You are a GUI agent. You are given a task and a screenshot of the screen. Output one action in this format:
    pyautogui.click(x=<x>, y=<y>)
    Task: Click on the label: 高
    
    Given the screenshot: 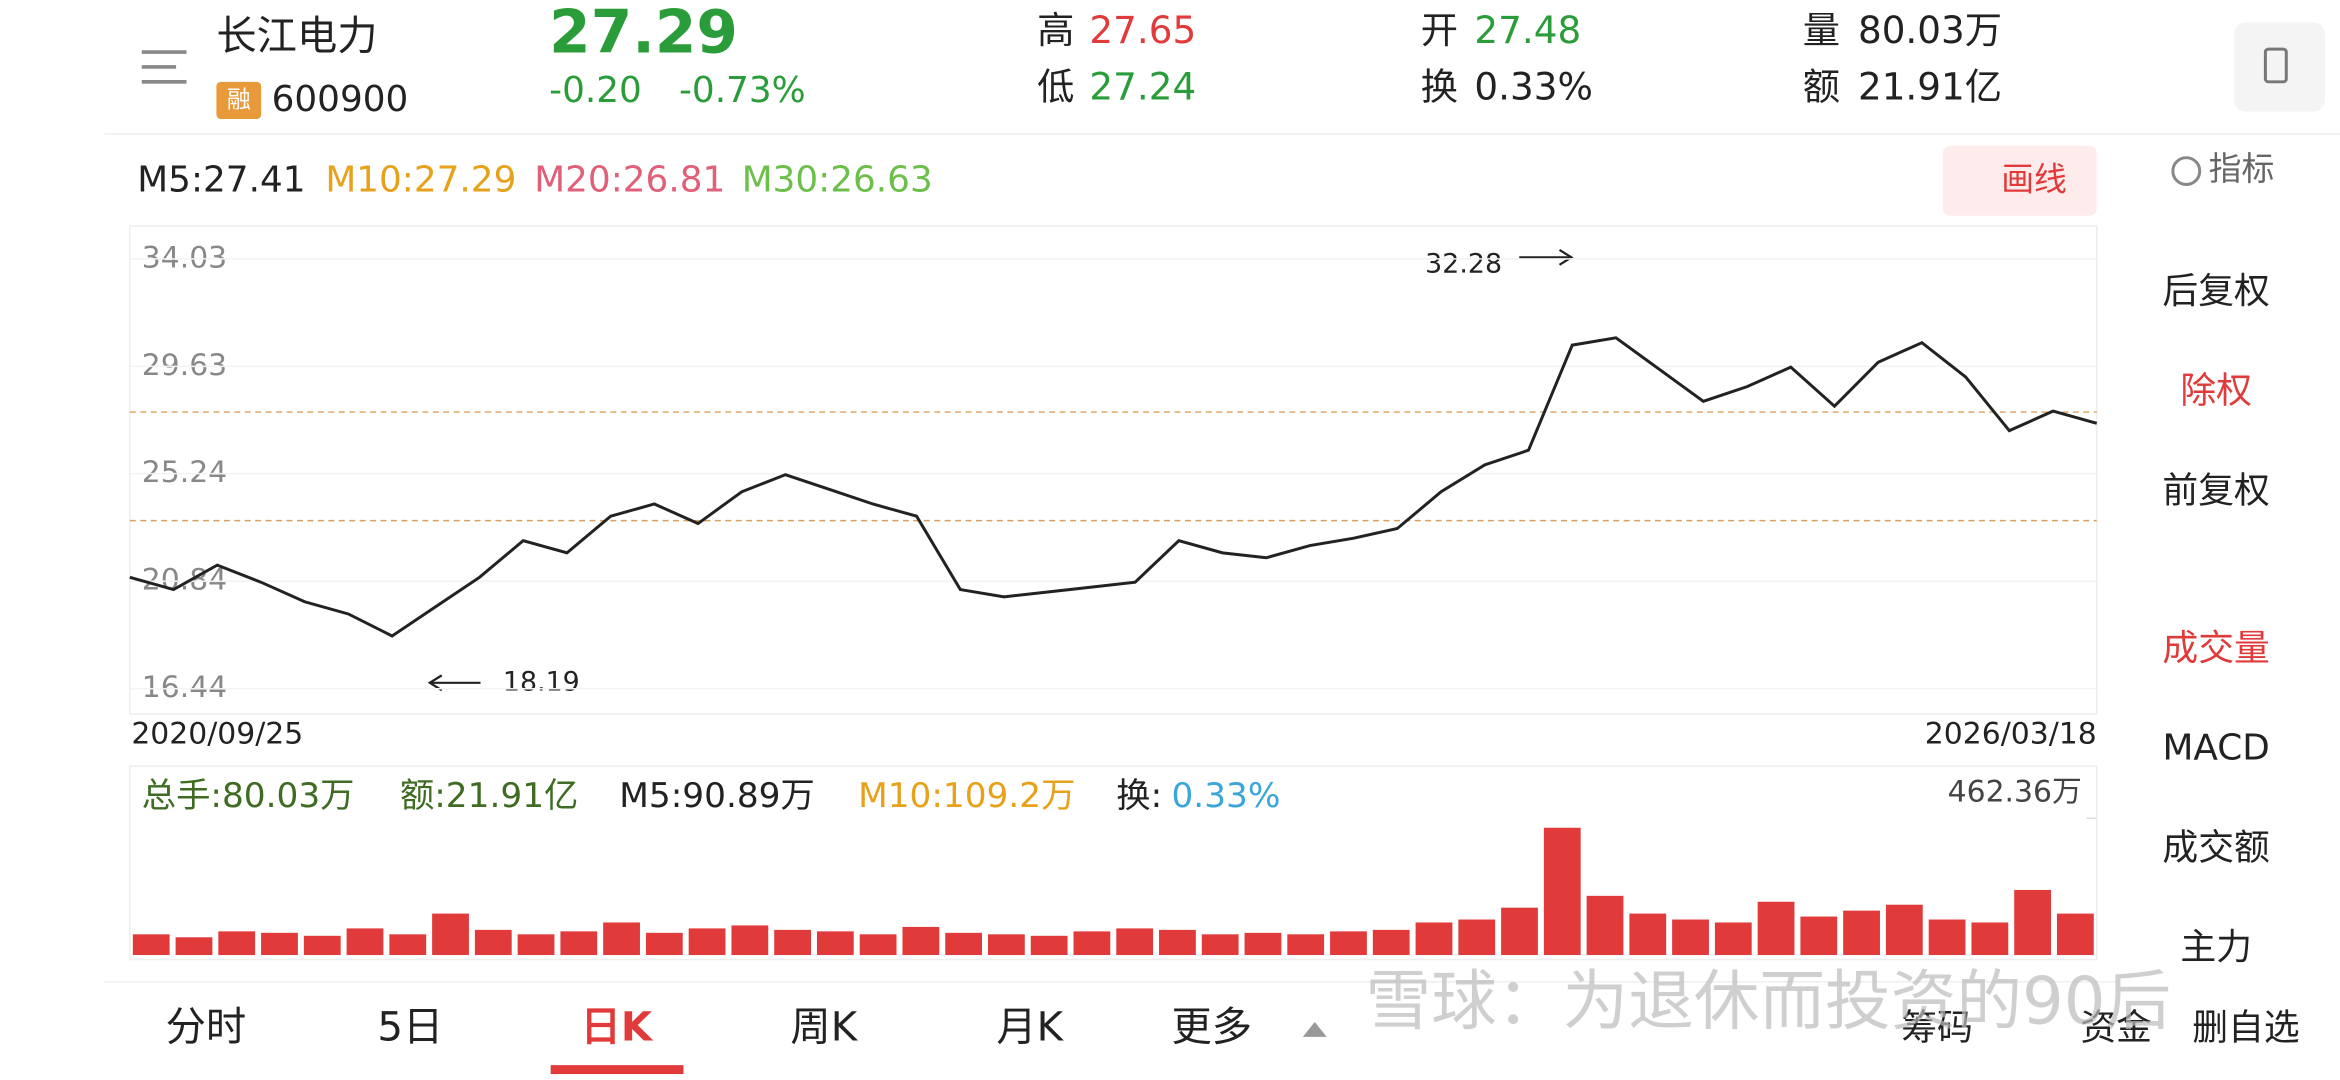 What is the action you would take?
    pyautogui.click(x=1055, y=30)
    